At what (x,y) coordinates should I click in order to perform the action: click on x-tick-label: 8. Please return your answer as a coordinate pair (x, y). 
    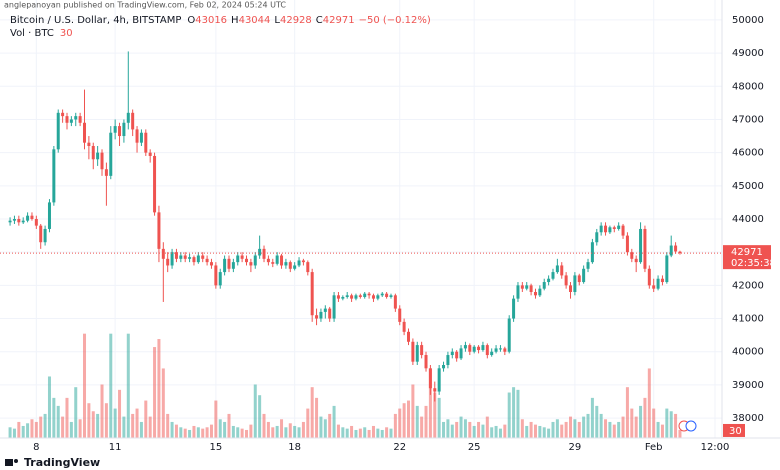
    Looking at the image, I should click on (36, 447).